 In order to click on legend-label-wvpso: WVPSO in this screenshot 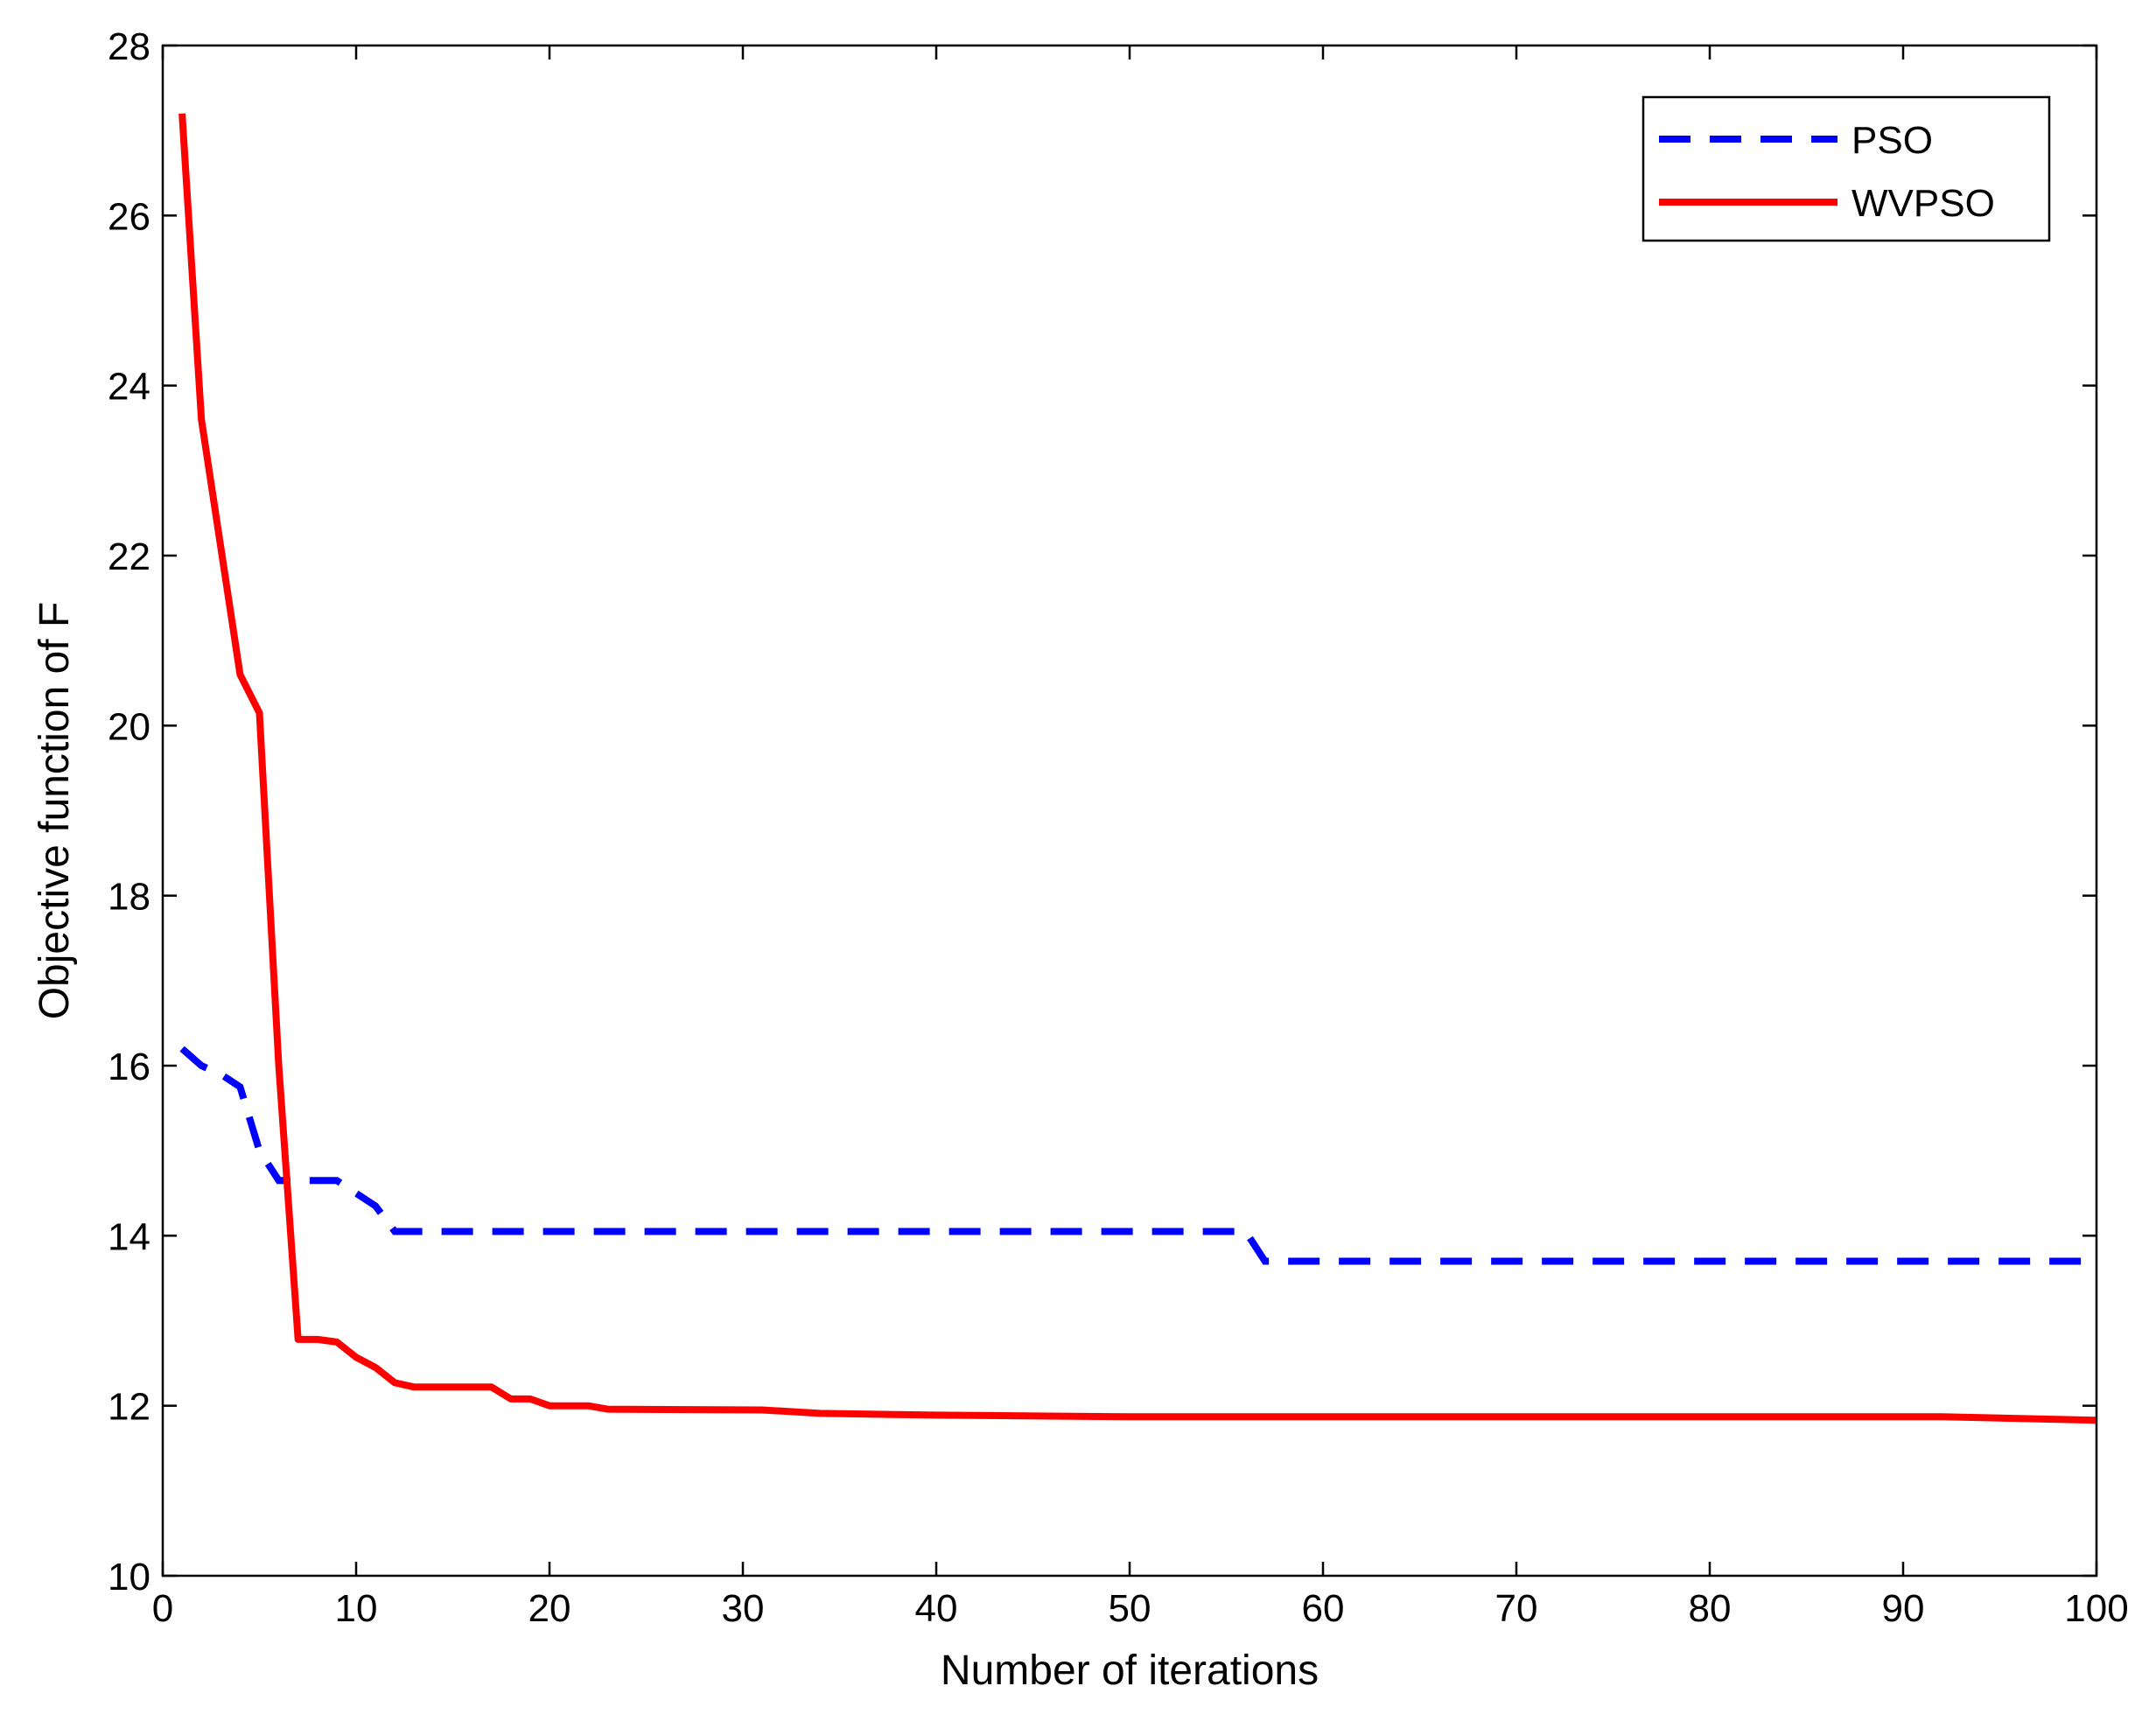, I will do `click(1923, 204)`.